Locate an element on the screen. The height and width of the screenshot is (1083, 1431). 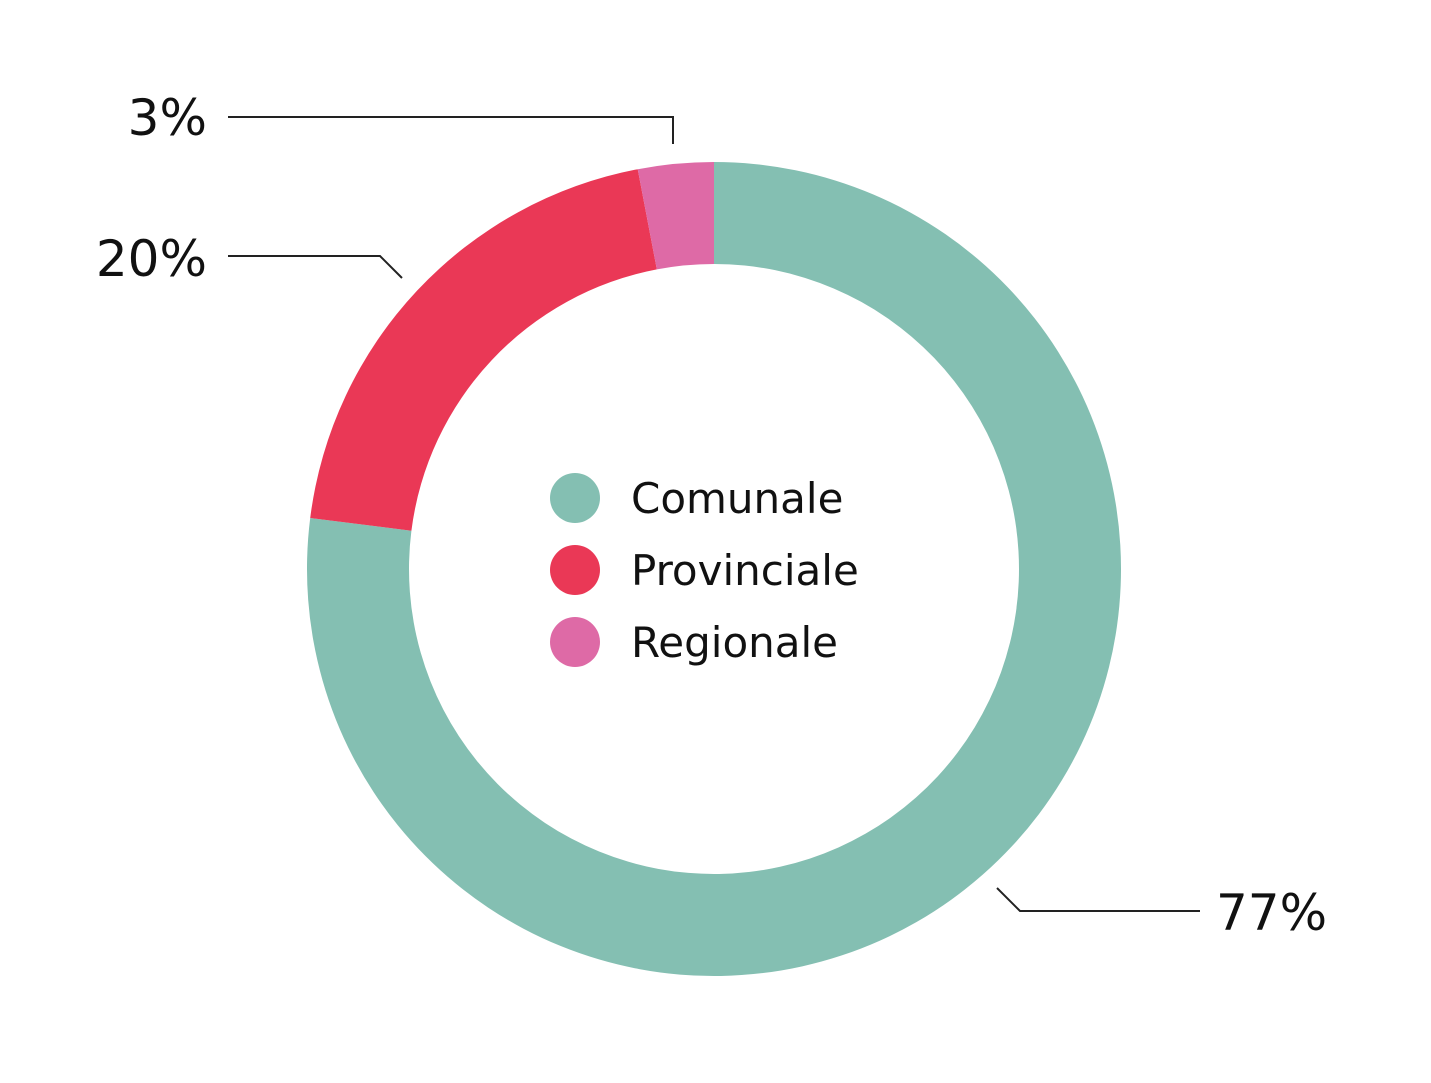
legend: Comunale Provinciale Regionale is located at coordinates (704, 570).